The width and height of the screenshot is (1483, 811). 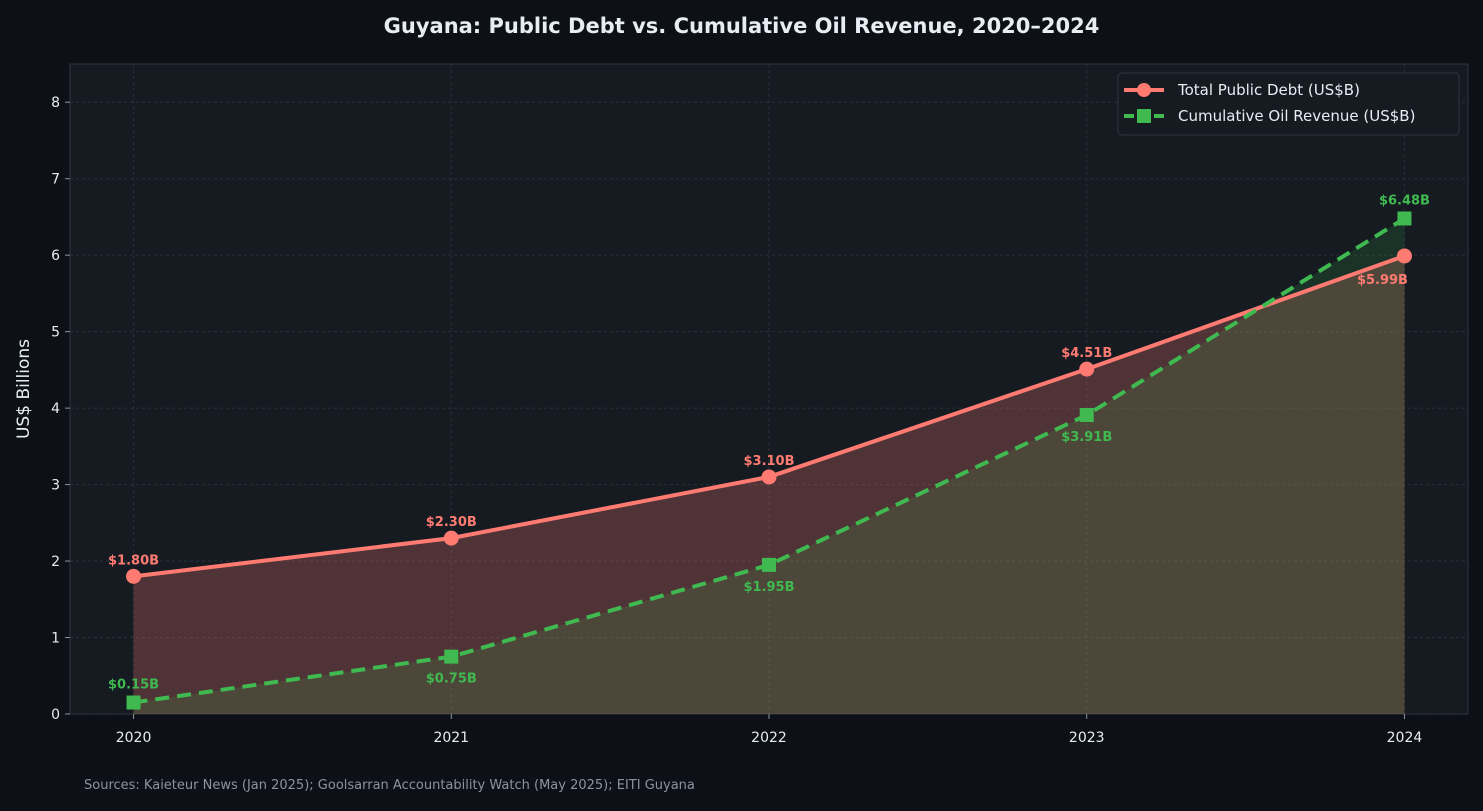 I want to click on data-label: $1.80B, so click(x=133, y=560).